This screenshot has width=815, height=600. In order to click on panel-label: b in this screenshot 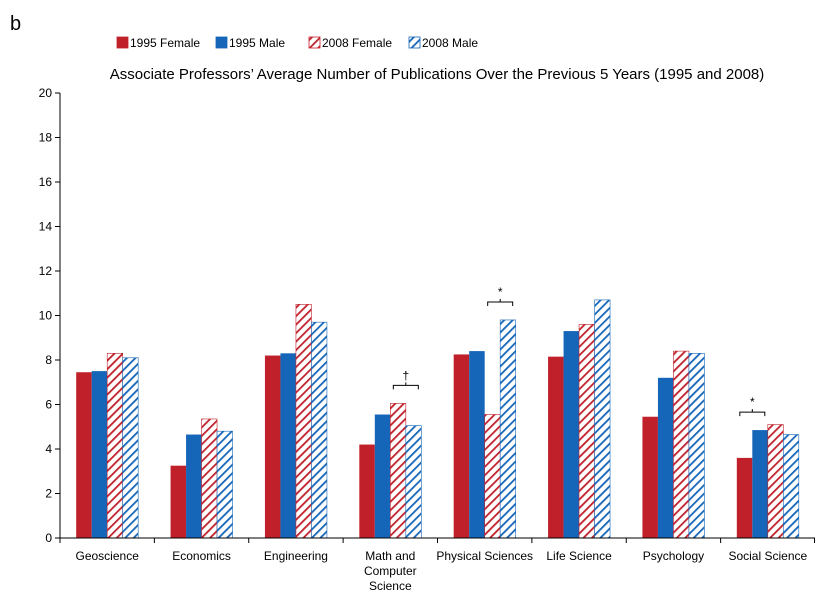, I will do `click(15, 24)`.